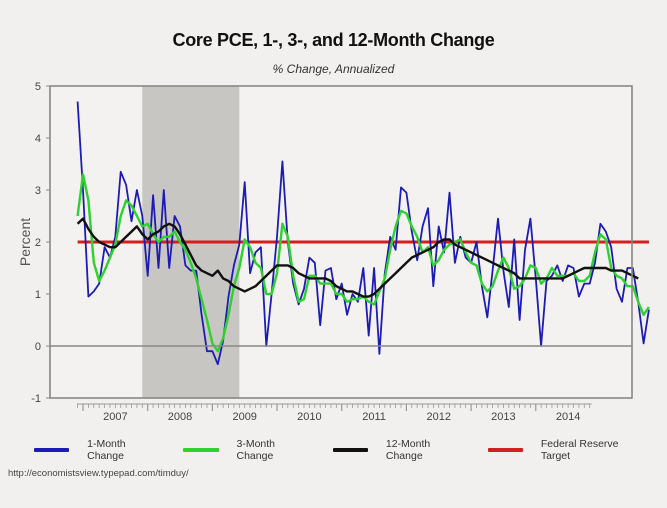 This screenshot has width=667, height=508. I want to click on legend-label-1-month: 1-Month Change, so click(106, 450).